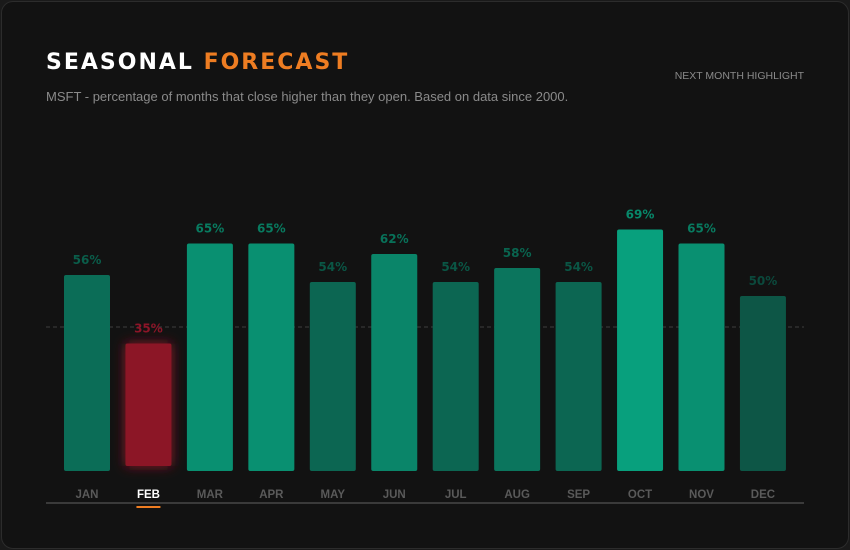 This screenshot has height=550, width=850. I want to click on month-label-nov: NOV, so click(701, 495).